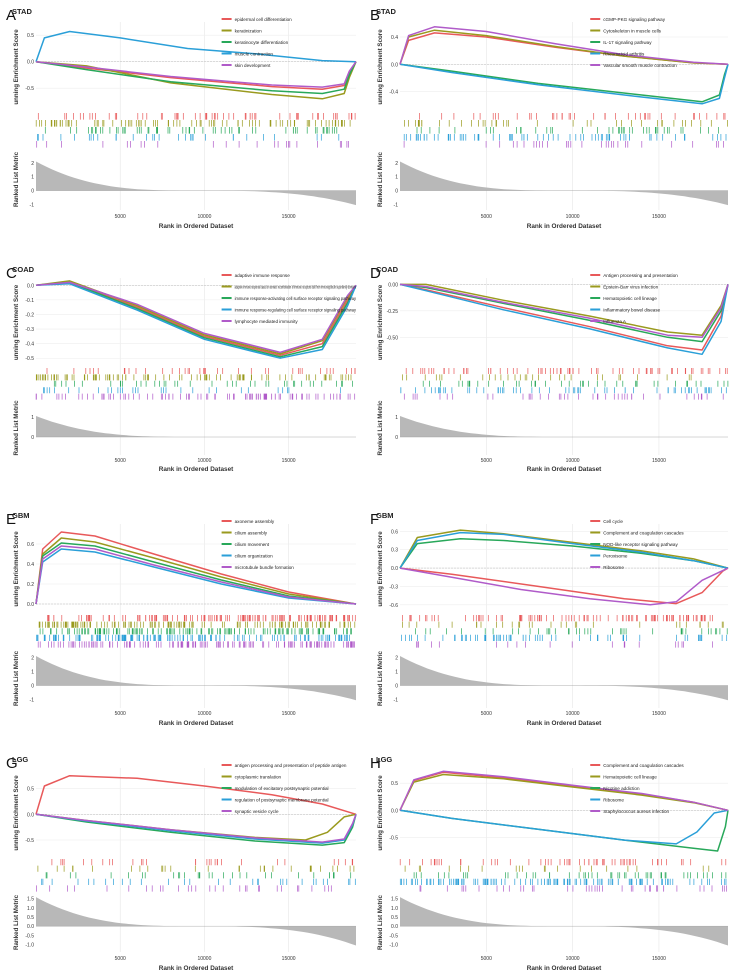 The image size is (738, 977). What do you see at coordinates (386, 11) in the screenshot?
I see `cohort-label: STAD` at bounding box center [386, 11].